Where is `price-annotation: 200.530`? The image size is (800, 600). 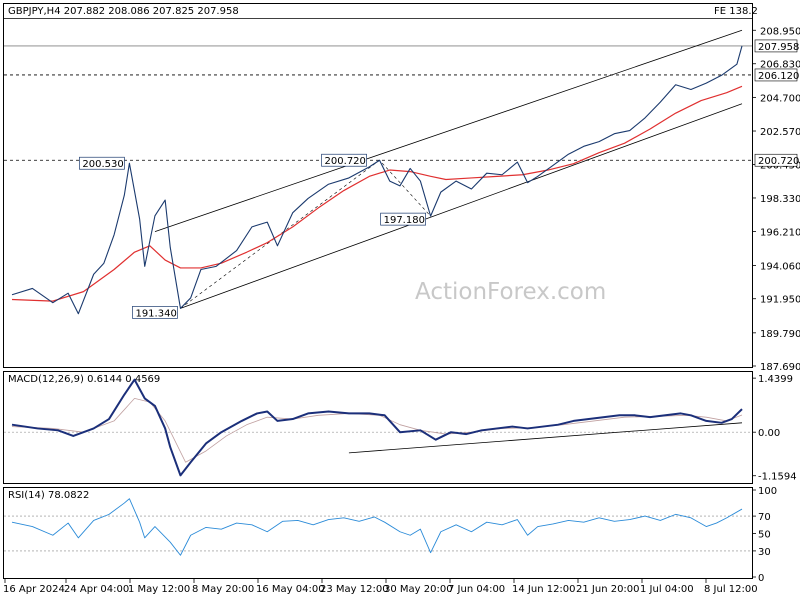 price-annotation: 200.530 is located at coordinates (102, 164).